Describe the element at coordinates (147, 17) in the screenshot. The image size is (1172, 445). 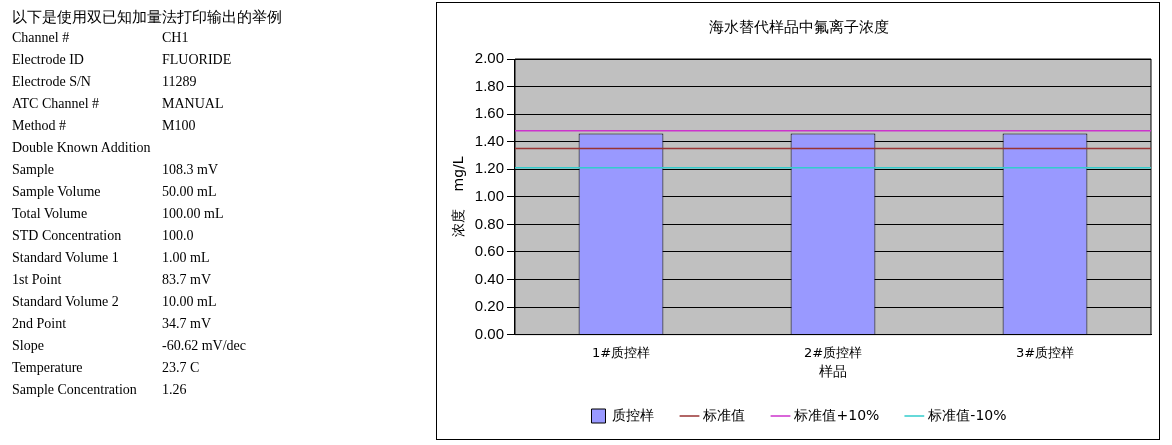
I see `text: 以下是使用双已知加量法打印输出的举例` at that location.